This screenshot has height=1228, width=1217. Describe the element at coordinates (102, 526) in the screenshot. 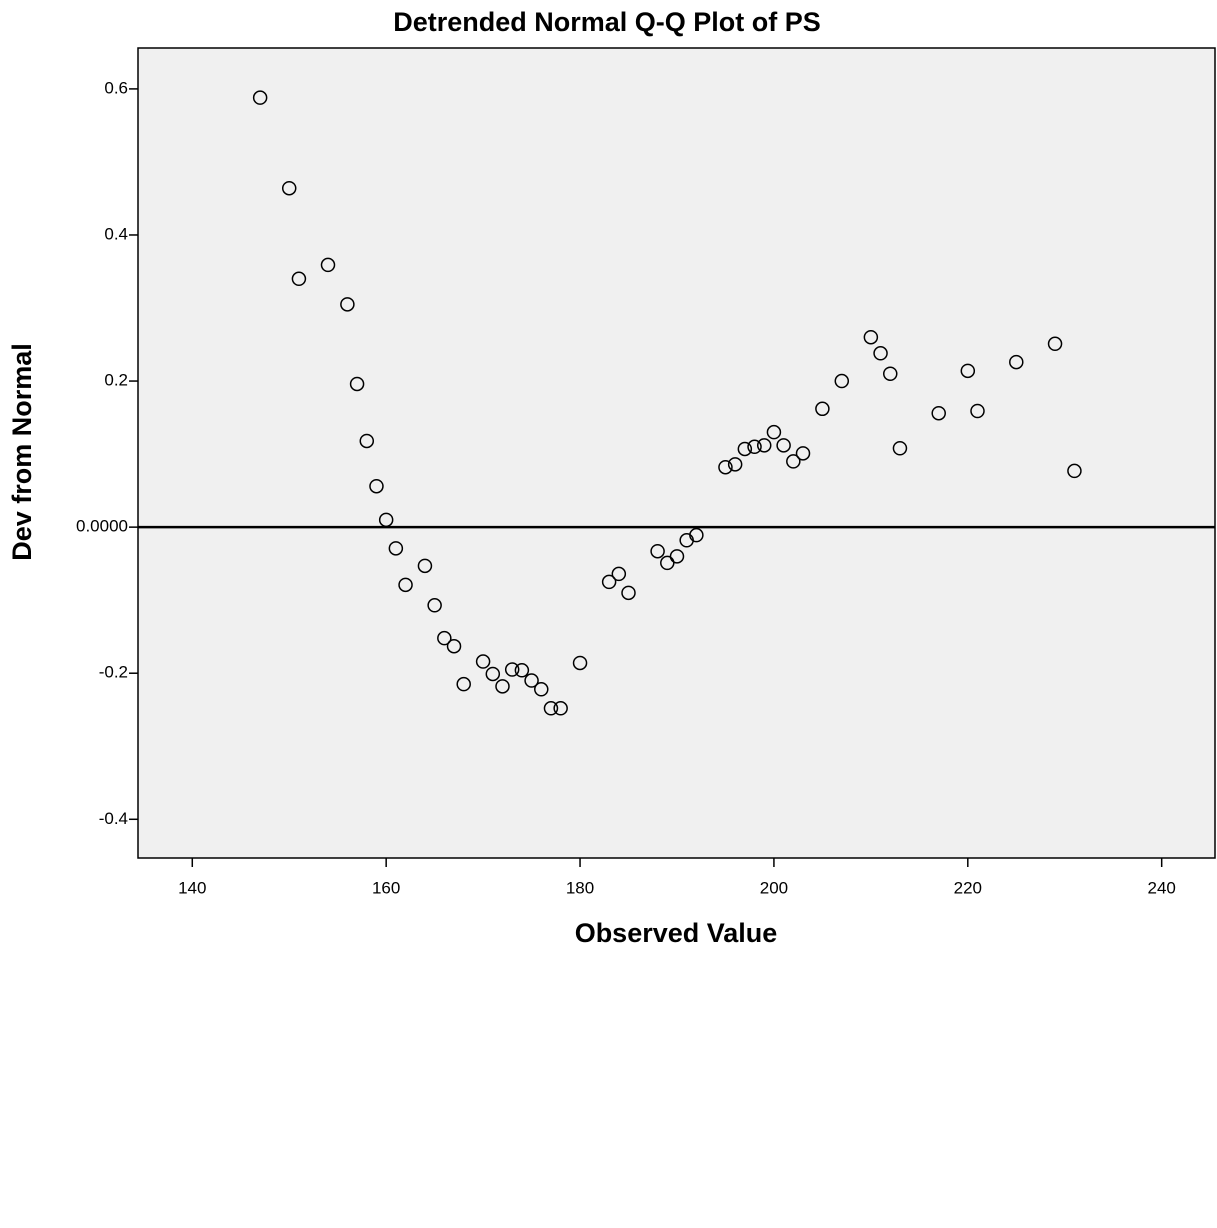

I see `y-tick-label: 0.0000` at that location.